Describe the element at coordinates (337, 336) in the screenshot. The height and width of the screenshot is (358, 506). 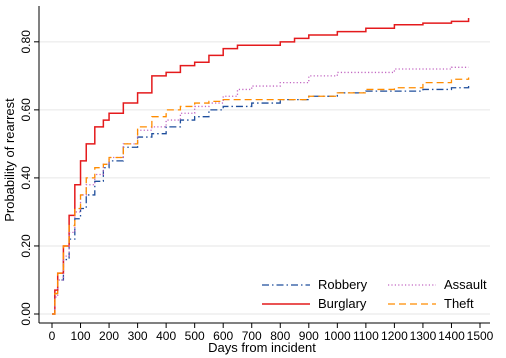
I see `x-tick-label: 1000` at that location.